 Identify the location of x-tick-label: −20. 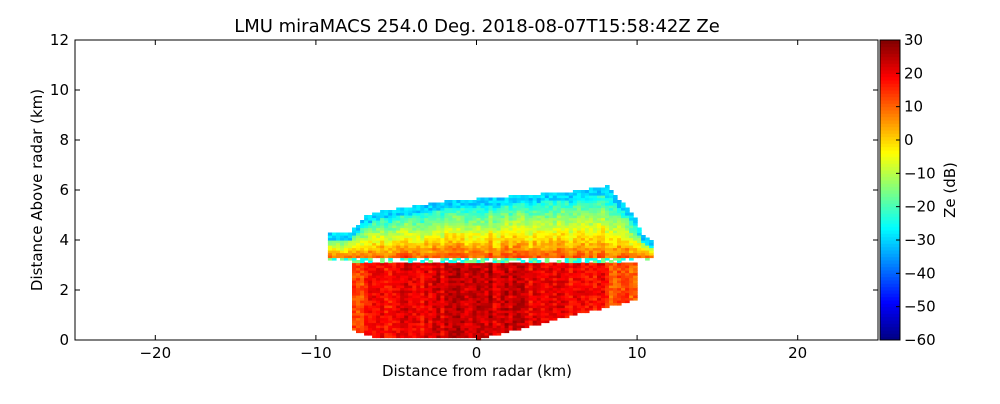
(155, 353).